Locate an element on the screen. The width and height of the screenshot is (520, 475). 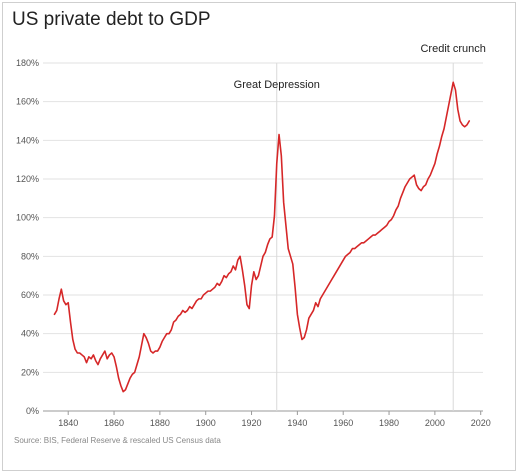
y-tick-label: 100% is located at coordinates (27, 218).